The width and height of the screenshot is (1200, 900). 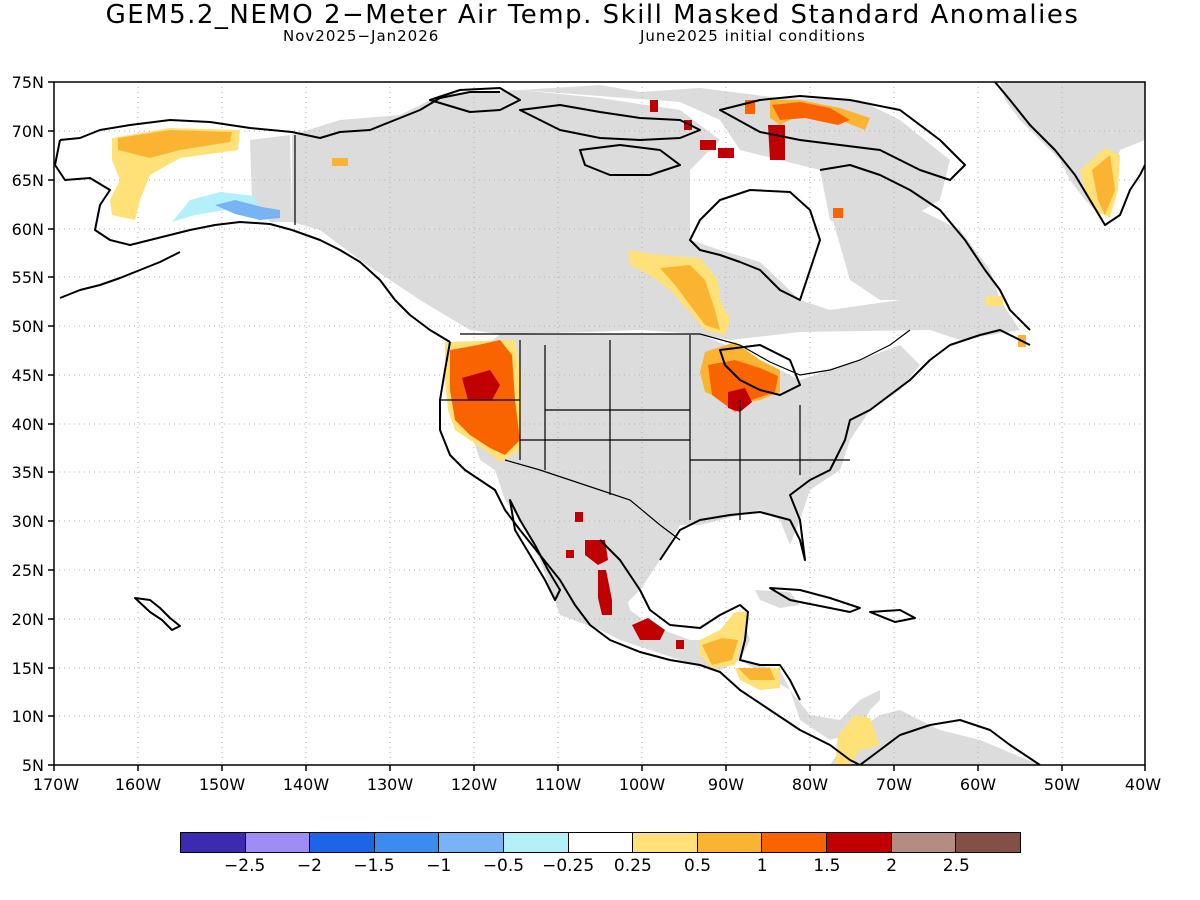 I want to click on colorbar, so click(x=600, y=842).